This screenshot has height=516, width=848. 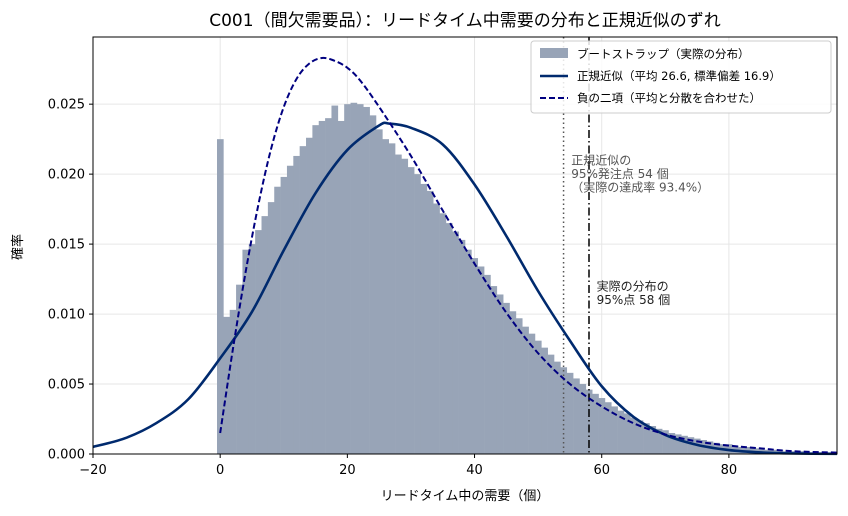 I want to click on x-tick-label-5: 80, so click(x=729, y=470).